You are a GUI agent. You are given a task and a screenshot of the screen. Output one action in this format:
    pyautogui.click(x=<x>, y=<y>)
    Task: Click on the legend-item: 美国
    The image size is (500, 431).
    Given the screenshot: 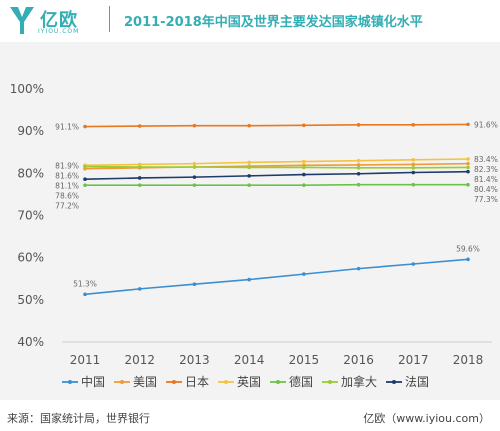 What is the action you would take?
    pyautogui.click(x=135, y=382)
    